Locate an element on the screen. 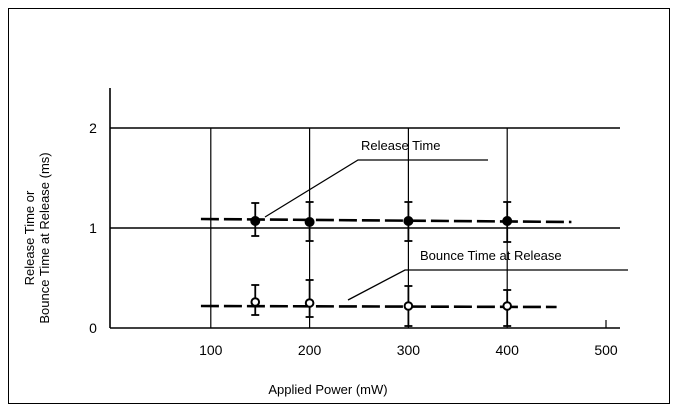  y-axis-label-line-1: Release Time or is located at coordinates (29, 237).